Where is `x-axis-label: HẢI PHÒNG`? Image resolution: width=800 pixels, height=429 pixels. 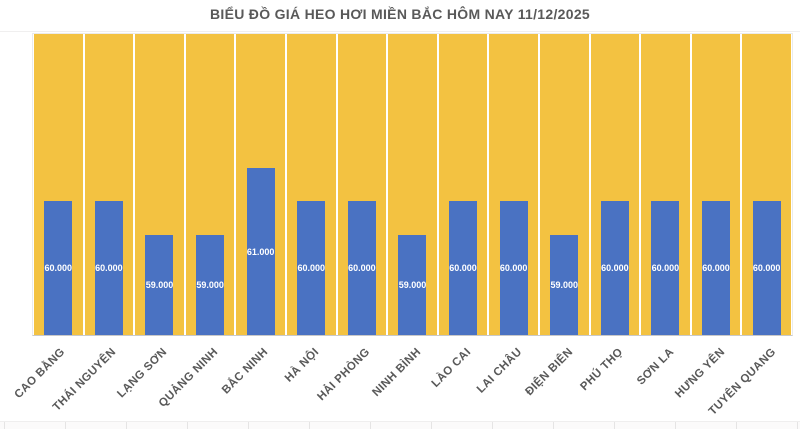 x-axis-label: HẢI PHÒNG is located at coordinates (344, 375).